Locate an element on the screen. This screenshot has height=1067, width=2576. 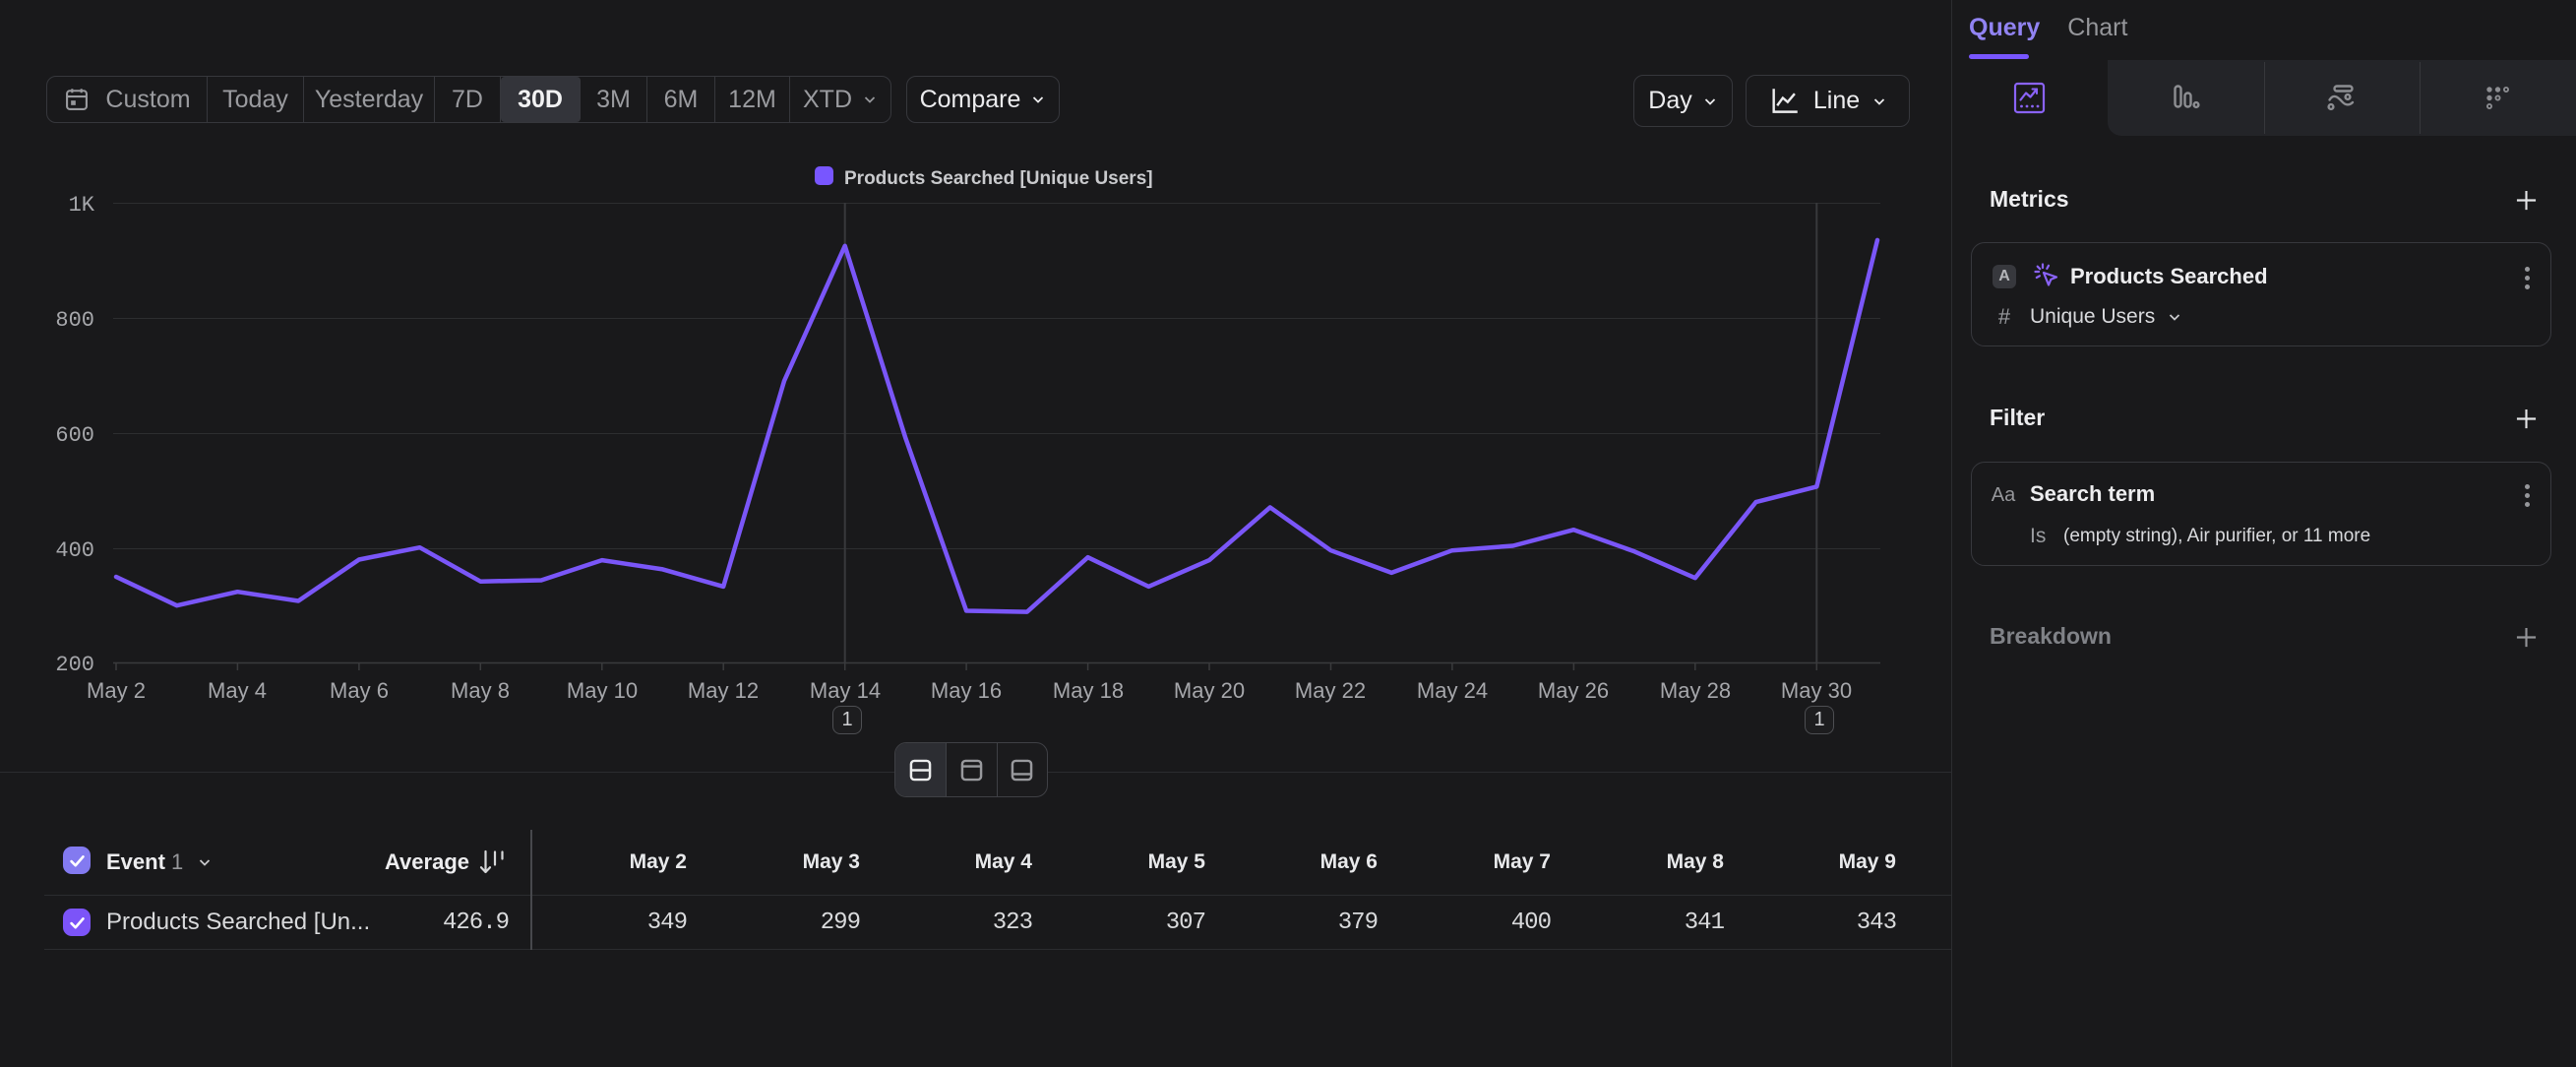
svg-text: 200 is located at coordinates (74, 665).